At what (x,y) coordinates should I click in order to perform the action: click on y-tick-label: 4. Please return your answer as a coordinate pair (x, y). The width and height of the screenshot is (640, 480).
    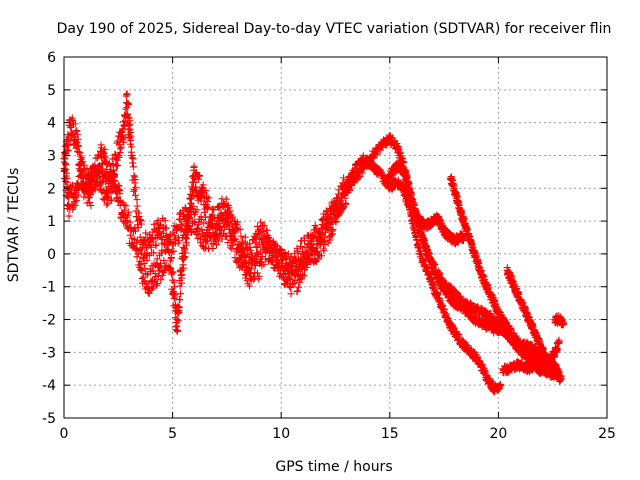
    Looking at the image, I should click on (51, 124).